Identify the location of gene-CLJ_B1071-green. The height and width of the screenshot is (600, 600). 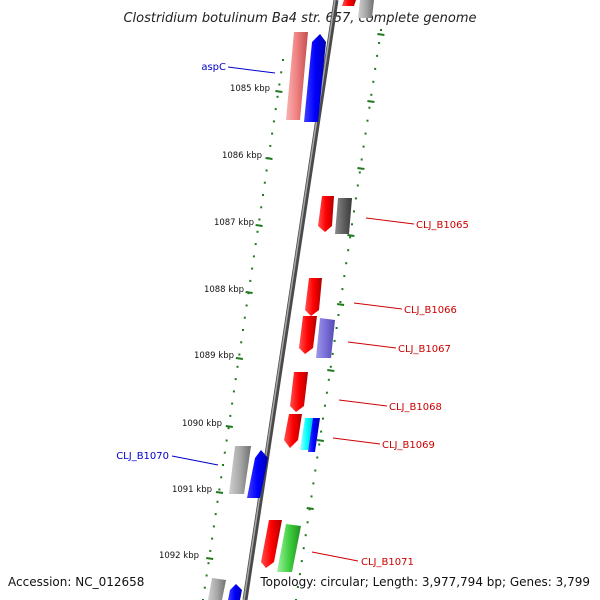
(289, 548).